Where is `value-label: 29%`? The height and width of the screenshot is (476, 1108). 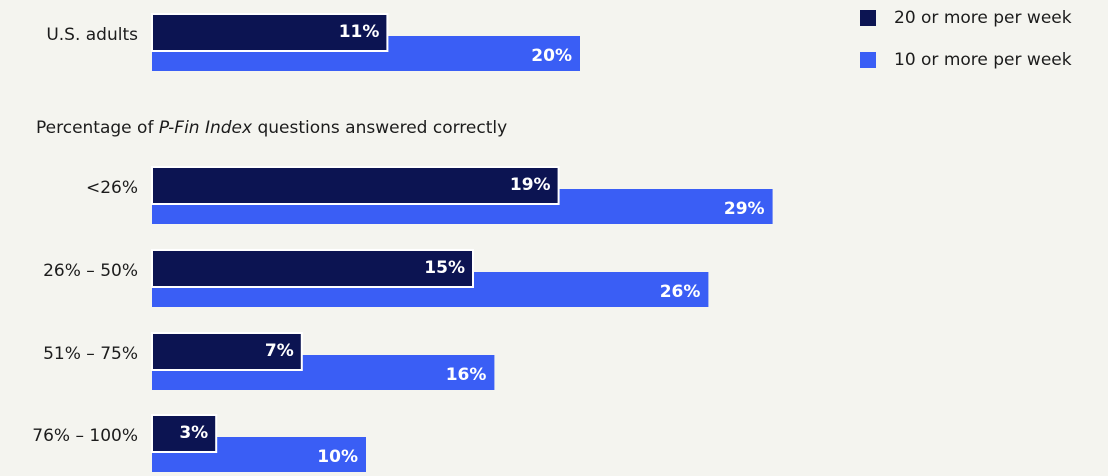 value-label: 29% is located at coordinates (744, 209).